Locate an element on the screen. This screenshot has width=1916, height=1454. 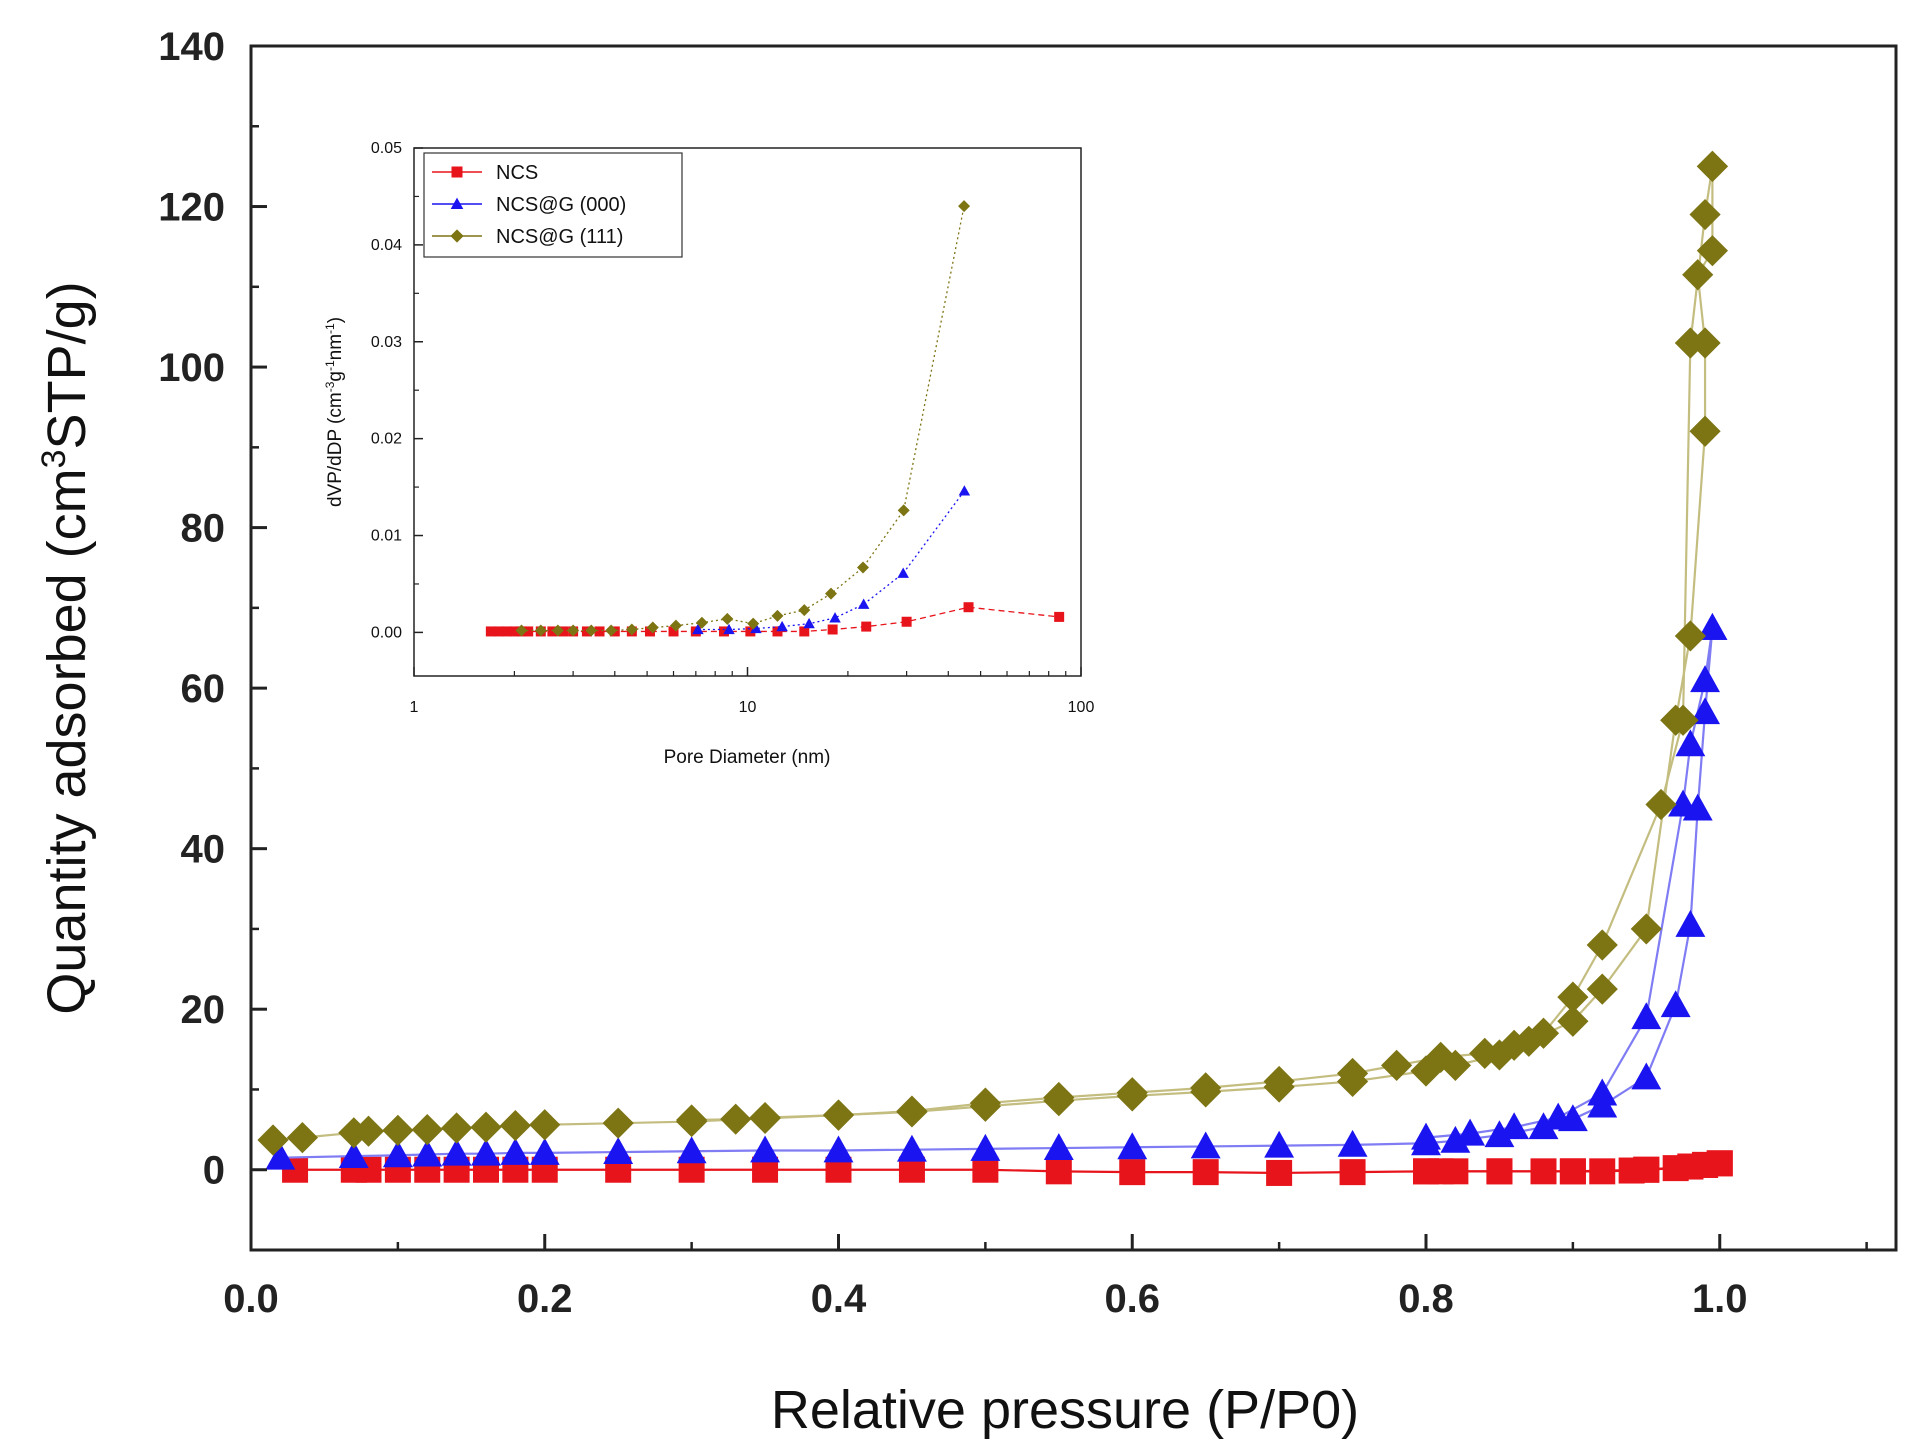
inset-x-axis-label: Pore Diameter (nm) is located at coordinates (747, 757).